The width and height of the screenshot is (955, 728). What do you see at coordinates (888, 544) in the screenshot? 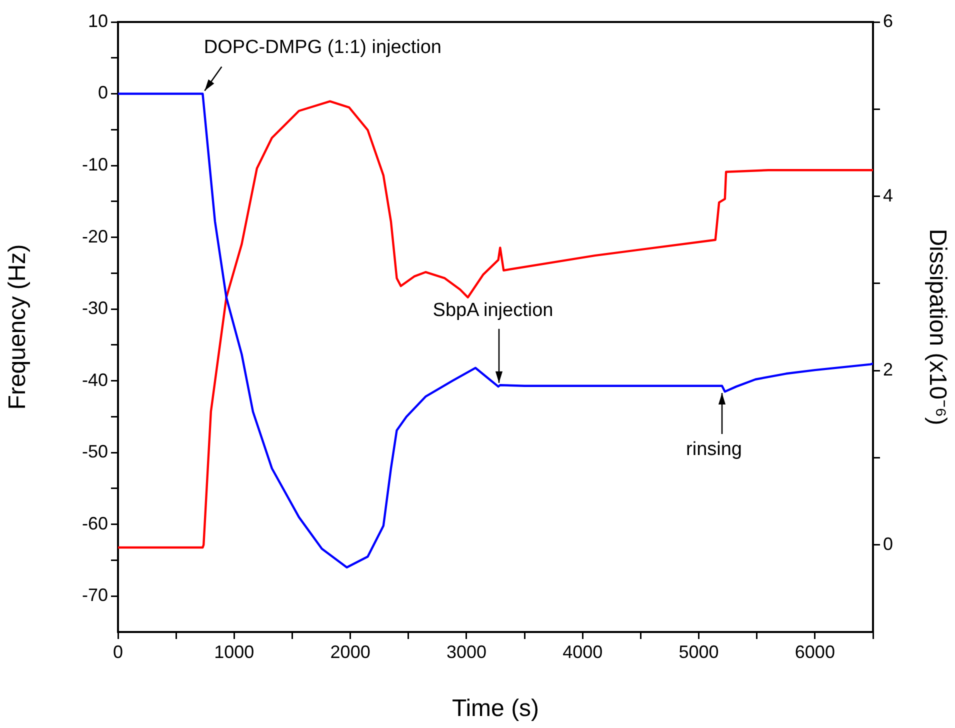
I see `y2-tick-label: 0` at bounding box center [888, 544].